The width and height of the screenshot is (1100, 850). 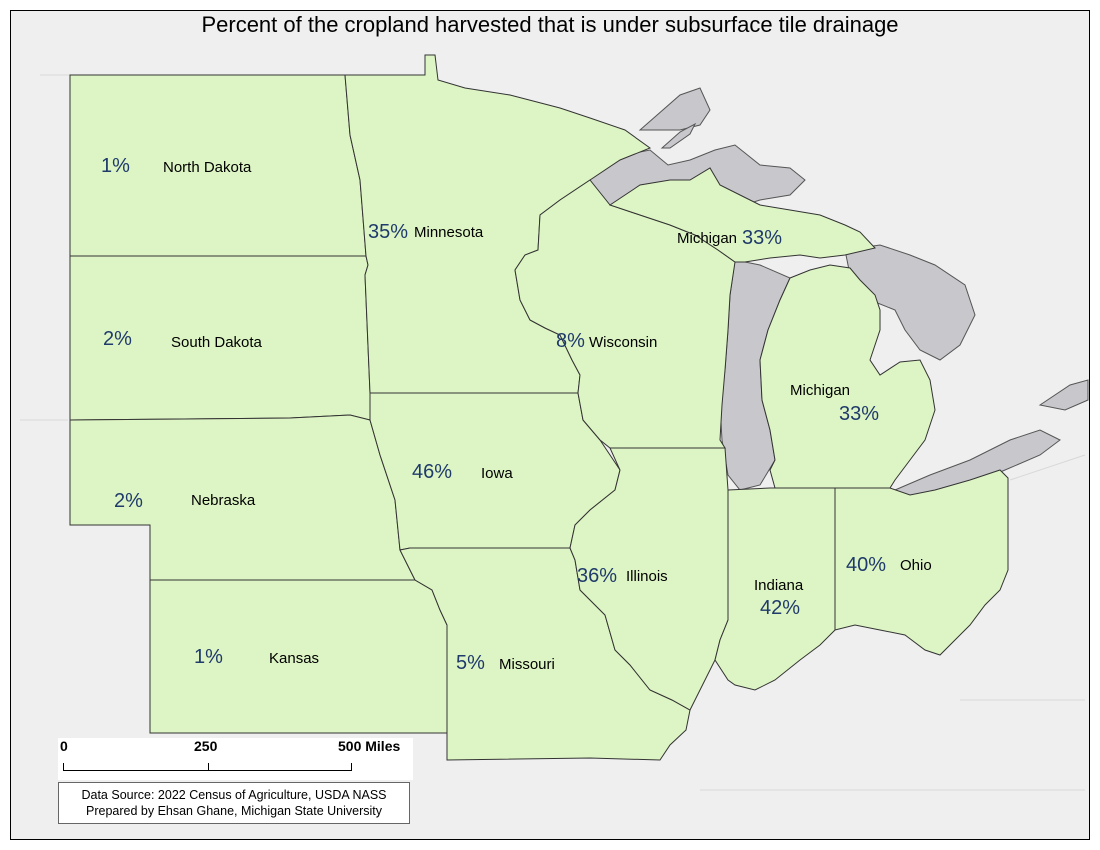 I want to click on pct-north-dakota: 1%, so click(x=115, y=166).